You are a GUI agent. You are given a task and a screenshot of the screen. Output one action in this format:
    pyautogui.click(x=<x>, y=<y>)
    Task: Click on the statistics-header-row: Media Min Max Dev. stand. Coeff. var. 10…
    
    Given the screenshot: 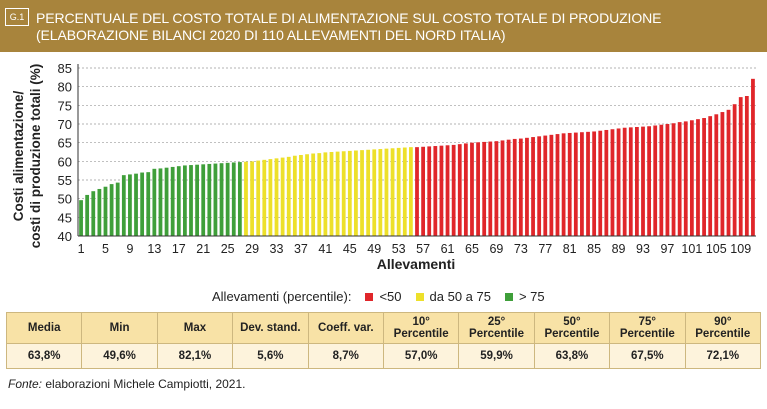 What is the action you would take?
    pyautogui.click(x=383, y=328)
    